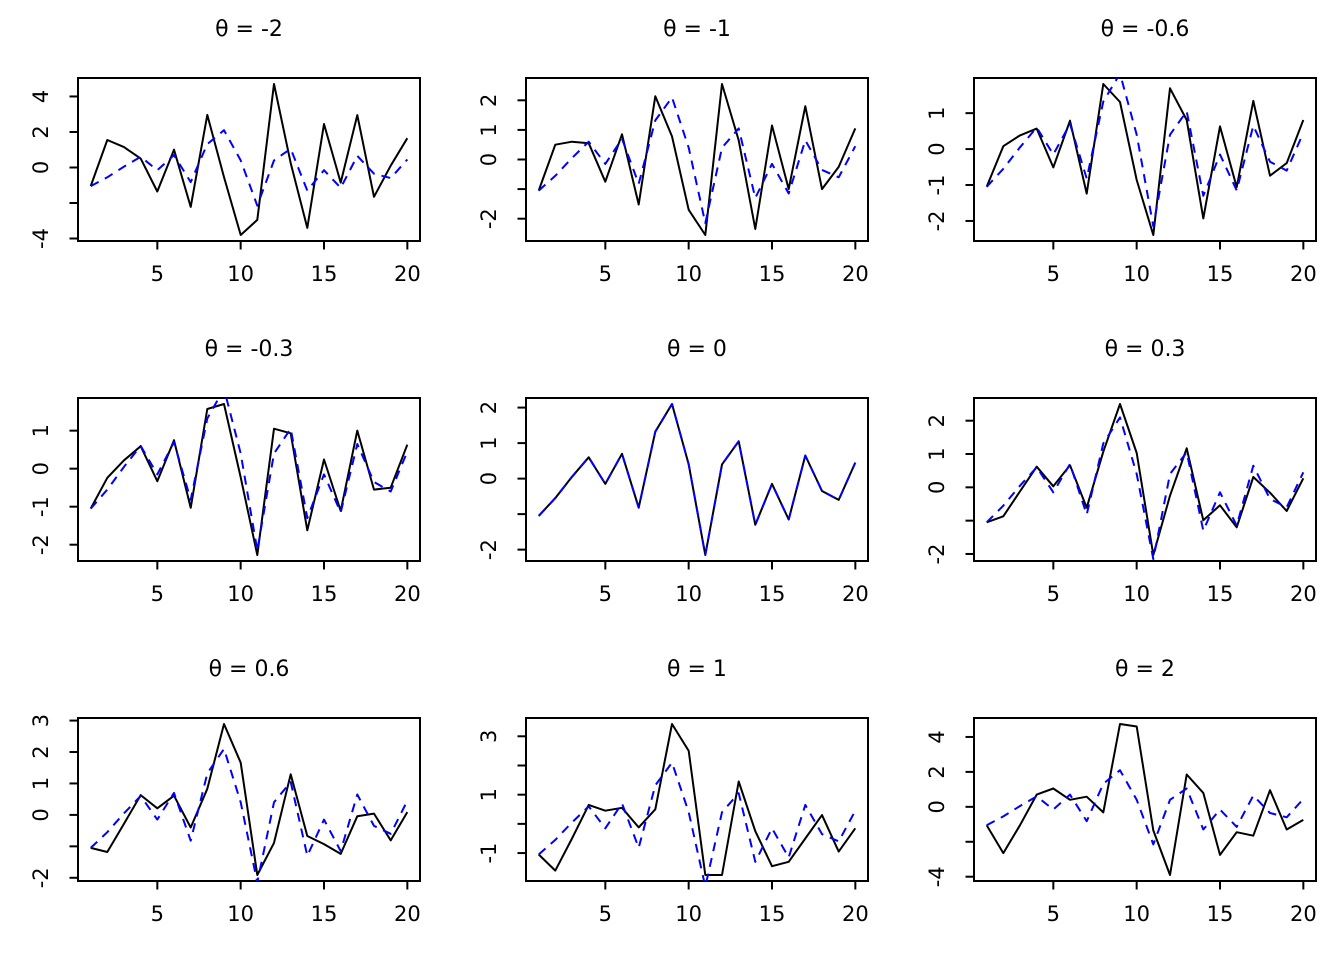  I want to click on panel-theta-1: θ = 1 5 10 15 20 -1 1 3, so click(673, 791).